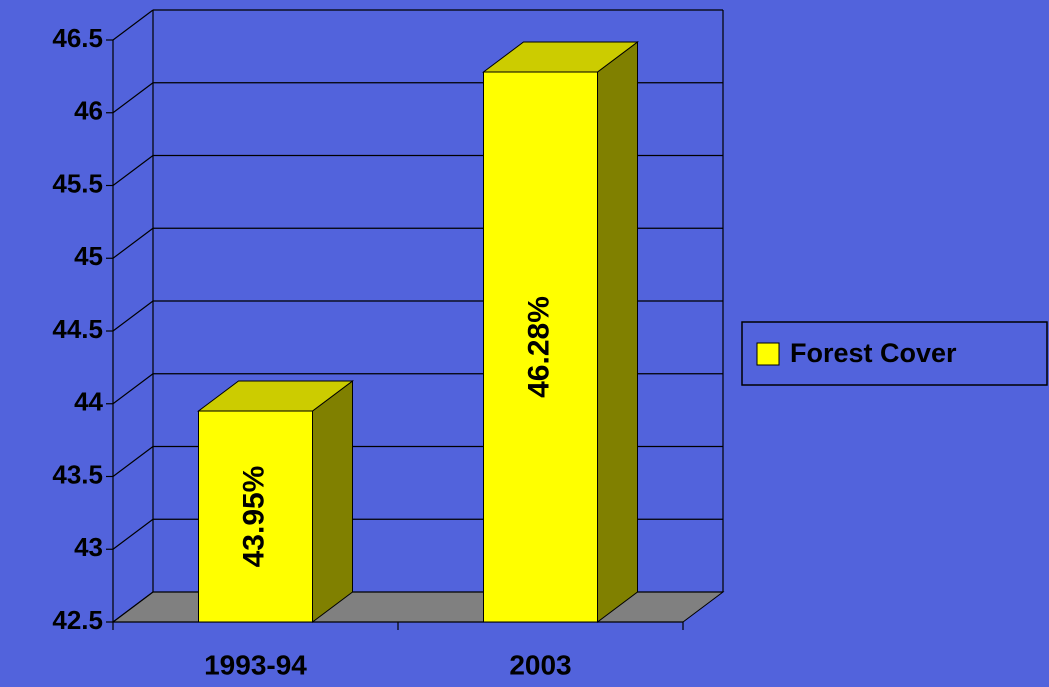 Image resolution: width=1049 pixels, height=687 pixels. Describe the element at coordinates (255, 664) in the screenshot. I see `x-tick-label: 1993-94` at that location.